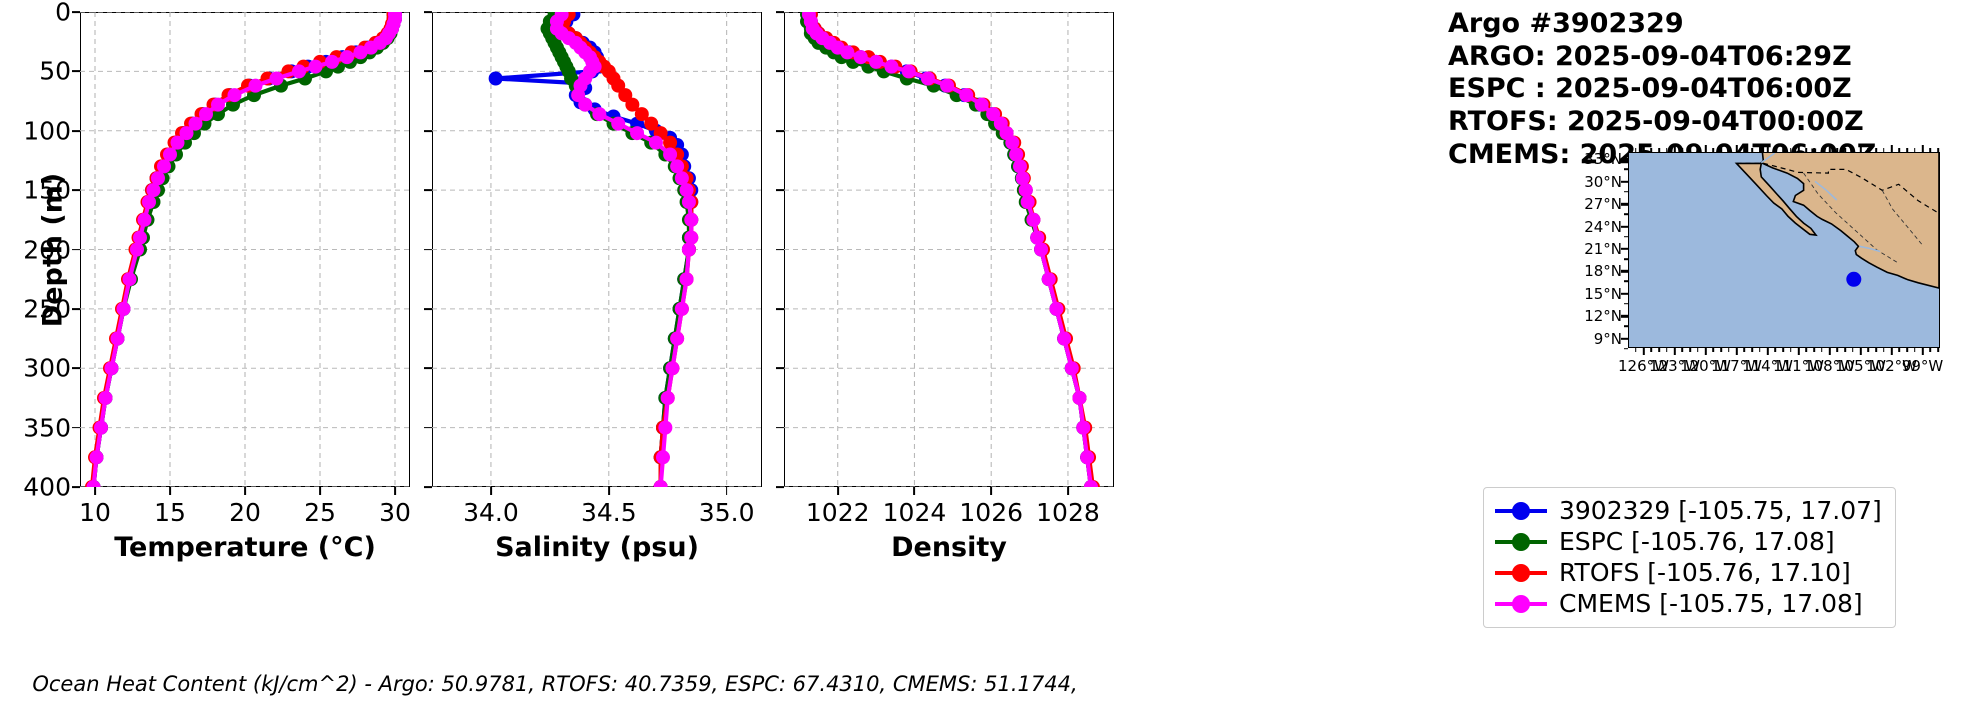 The width and height of the screenshot is (1967, 712). I want to click on x-tick-label: 34.0, so click(491, 512).